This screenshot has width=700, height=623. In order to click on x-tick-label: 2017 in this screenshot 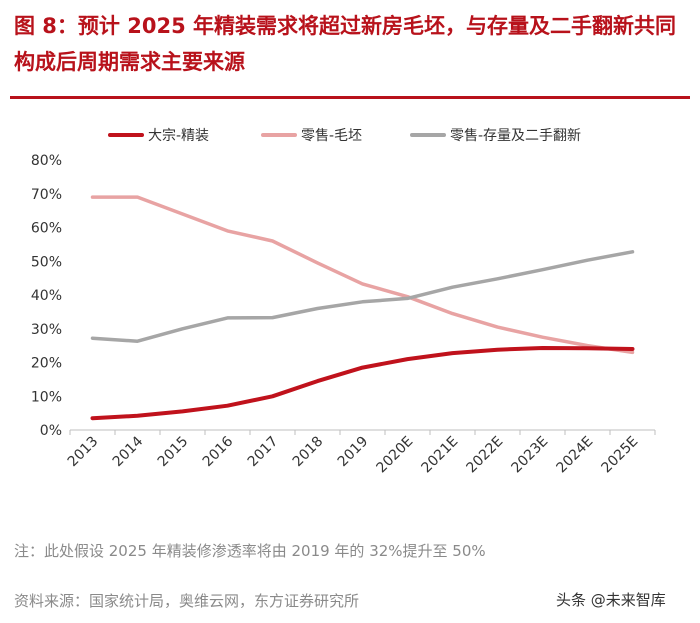, I will do `click(263, 452)`.